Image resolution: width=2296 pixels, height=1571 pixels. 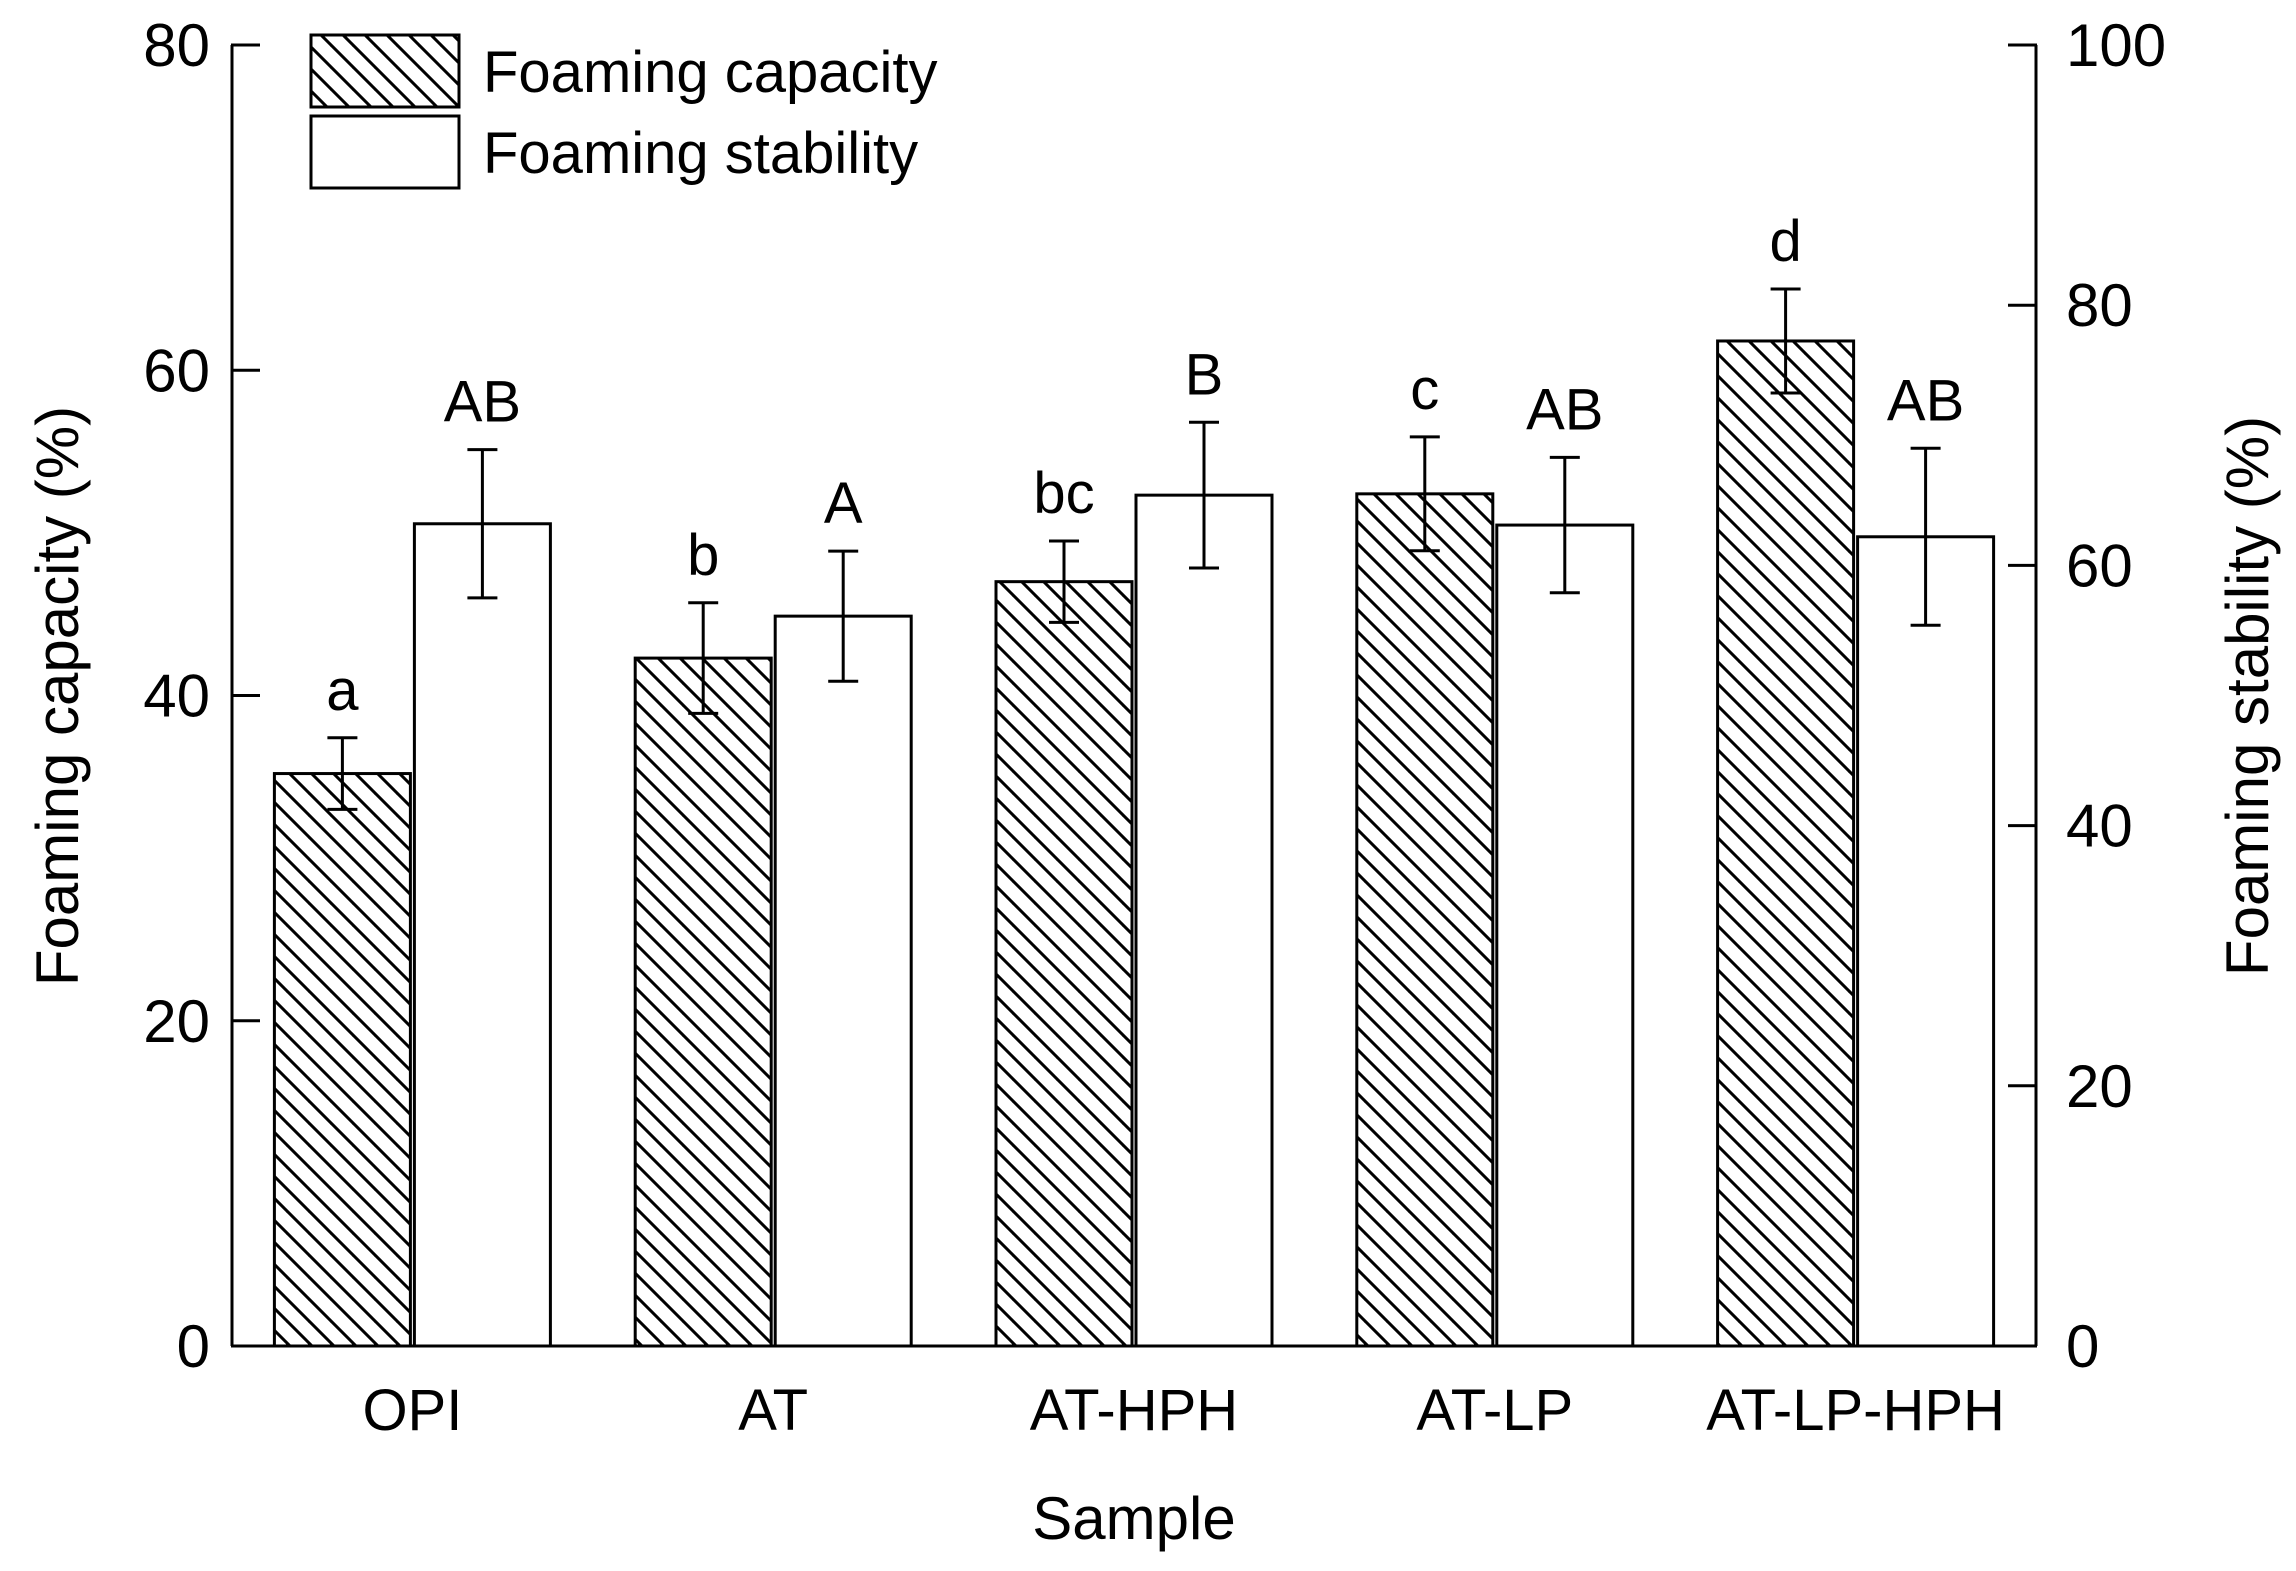 I want to click on significance-letter-foaming-stability-at-hph: B, so click(x=1204, y=374).